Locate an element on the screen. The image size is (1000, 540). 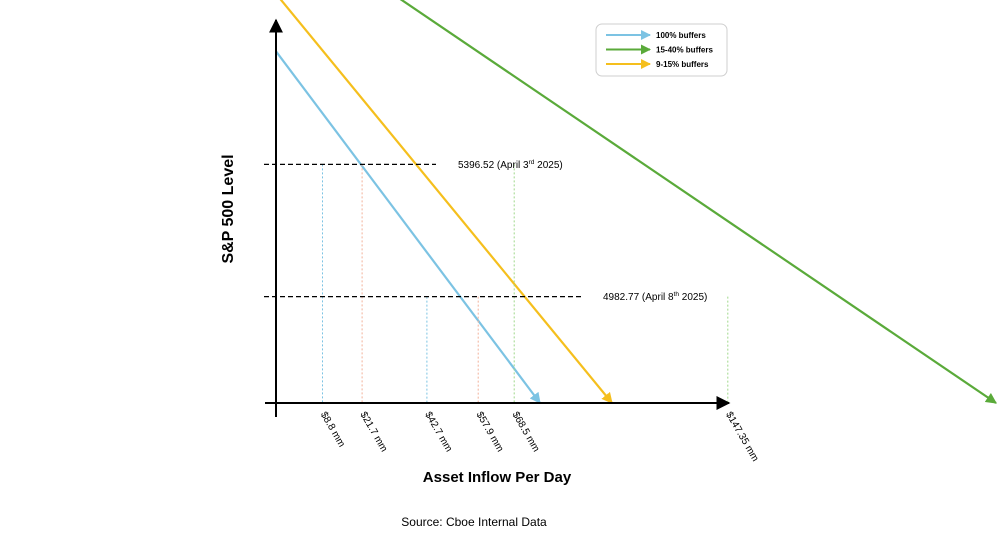
x-tick-label: $147.35 mm is located at coordinates (741, 437).